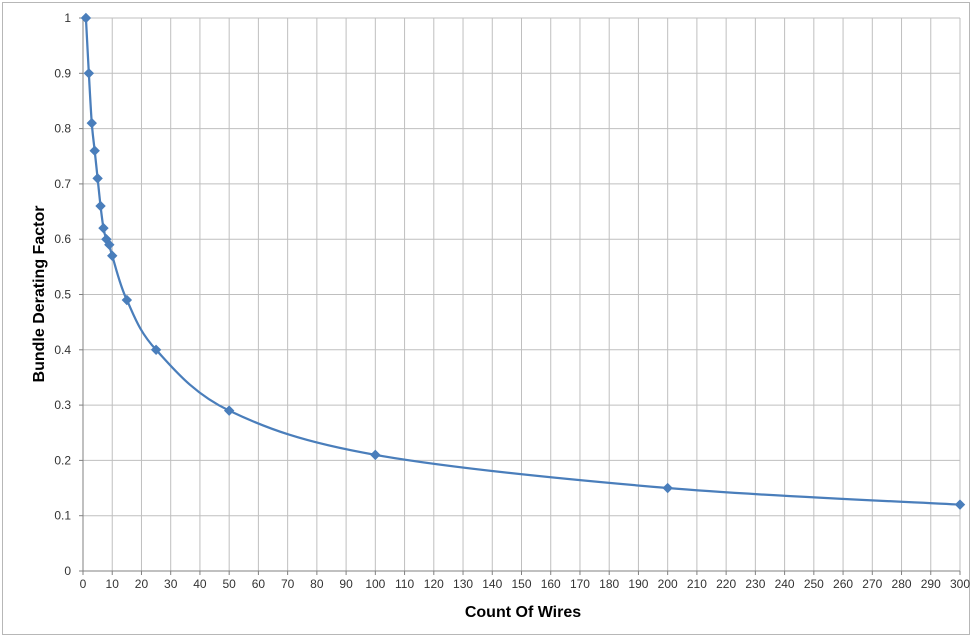  Describe the element at coordinates (317, 584) in the screenshot. I see `x-tick-label: 80` at that location.